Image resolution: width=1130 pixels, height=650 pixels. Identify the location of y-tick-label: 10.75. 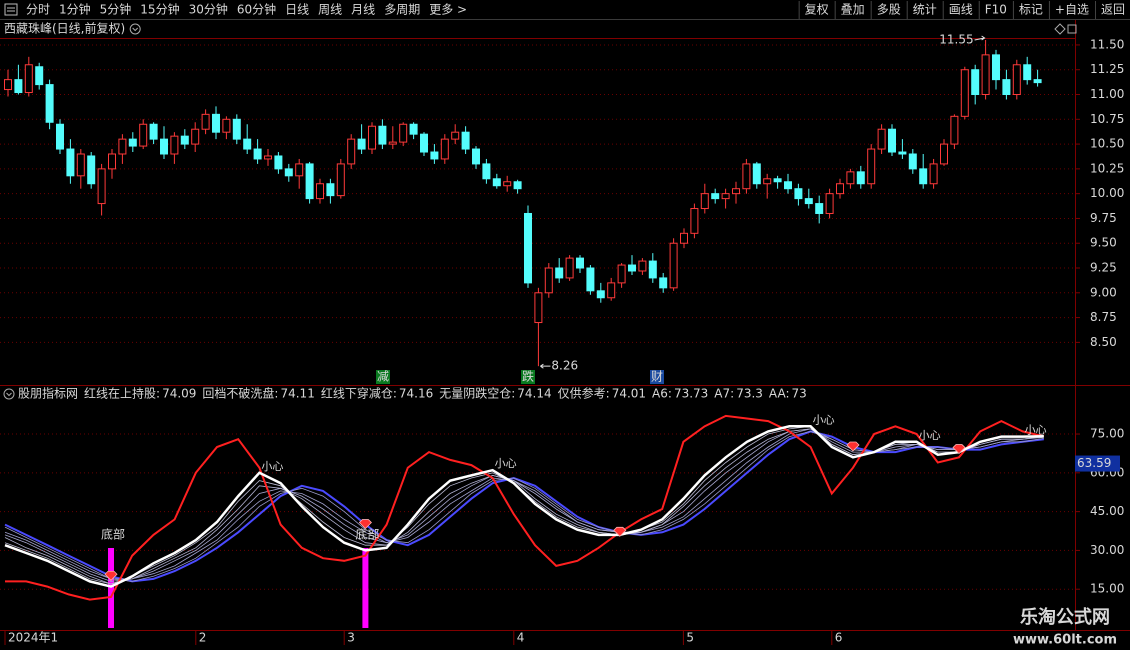
(1107, 119).